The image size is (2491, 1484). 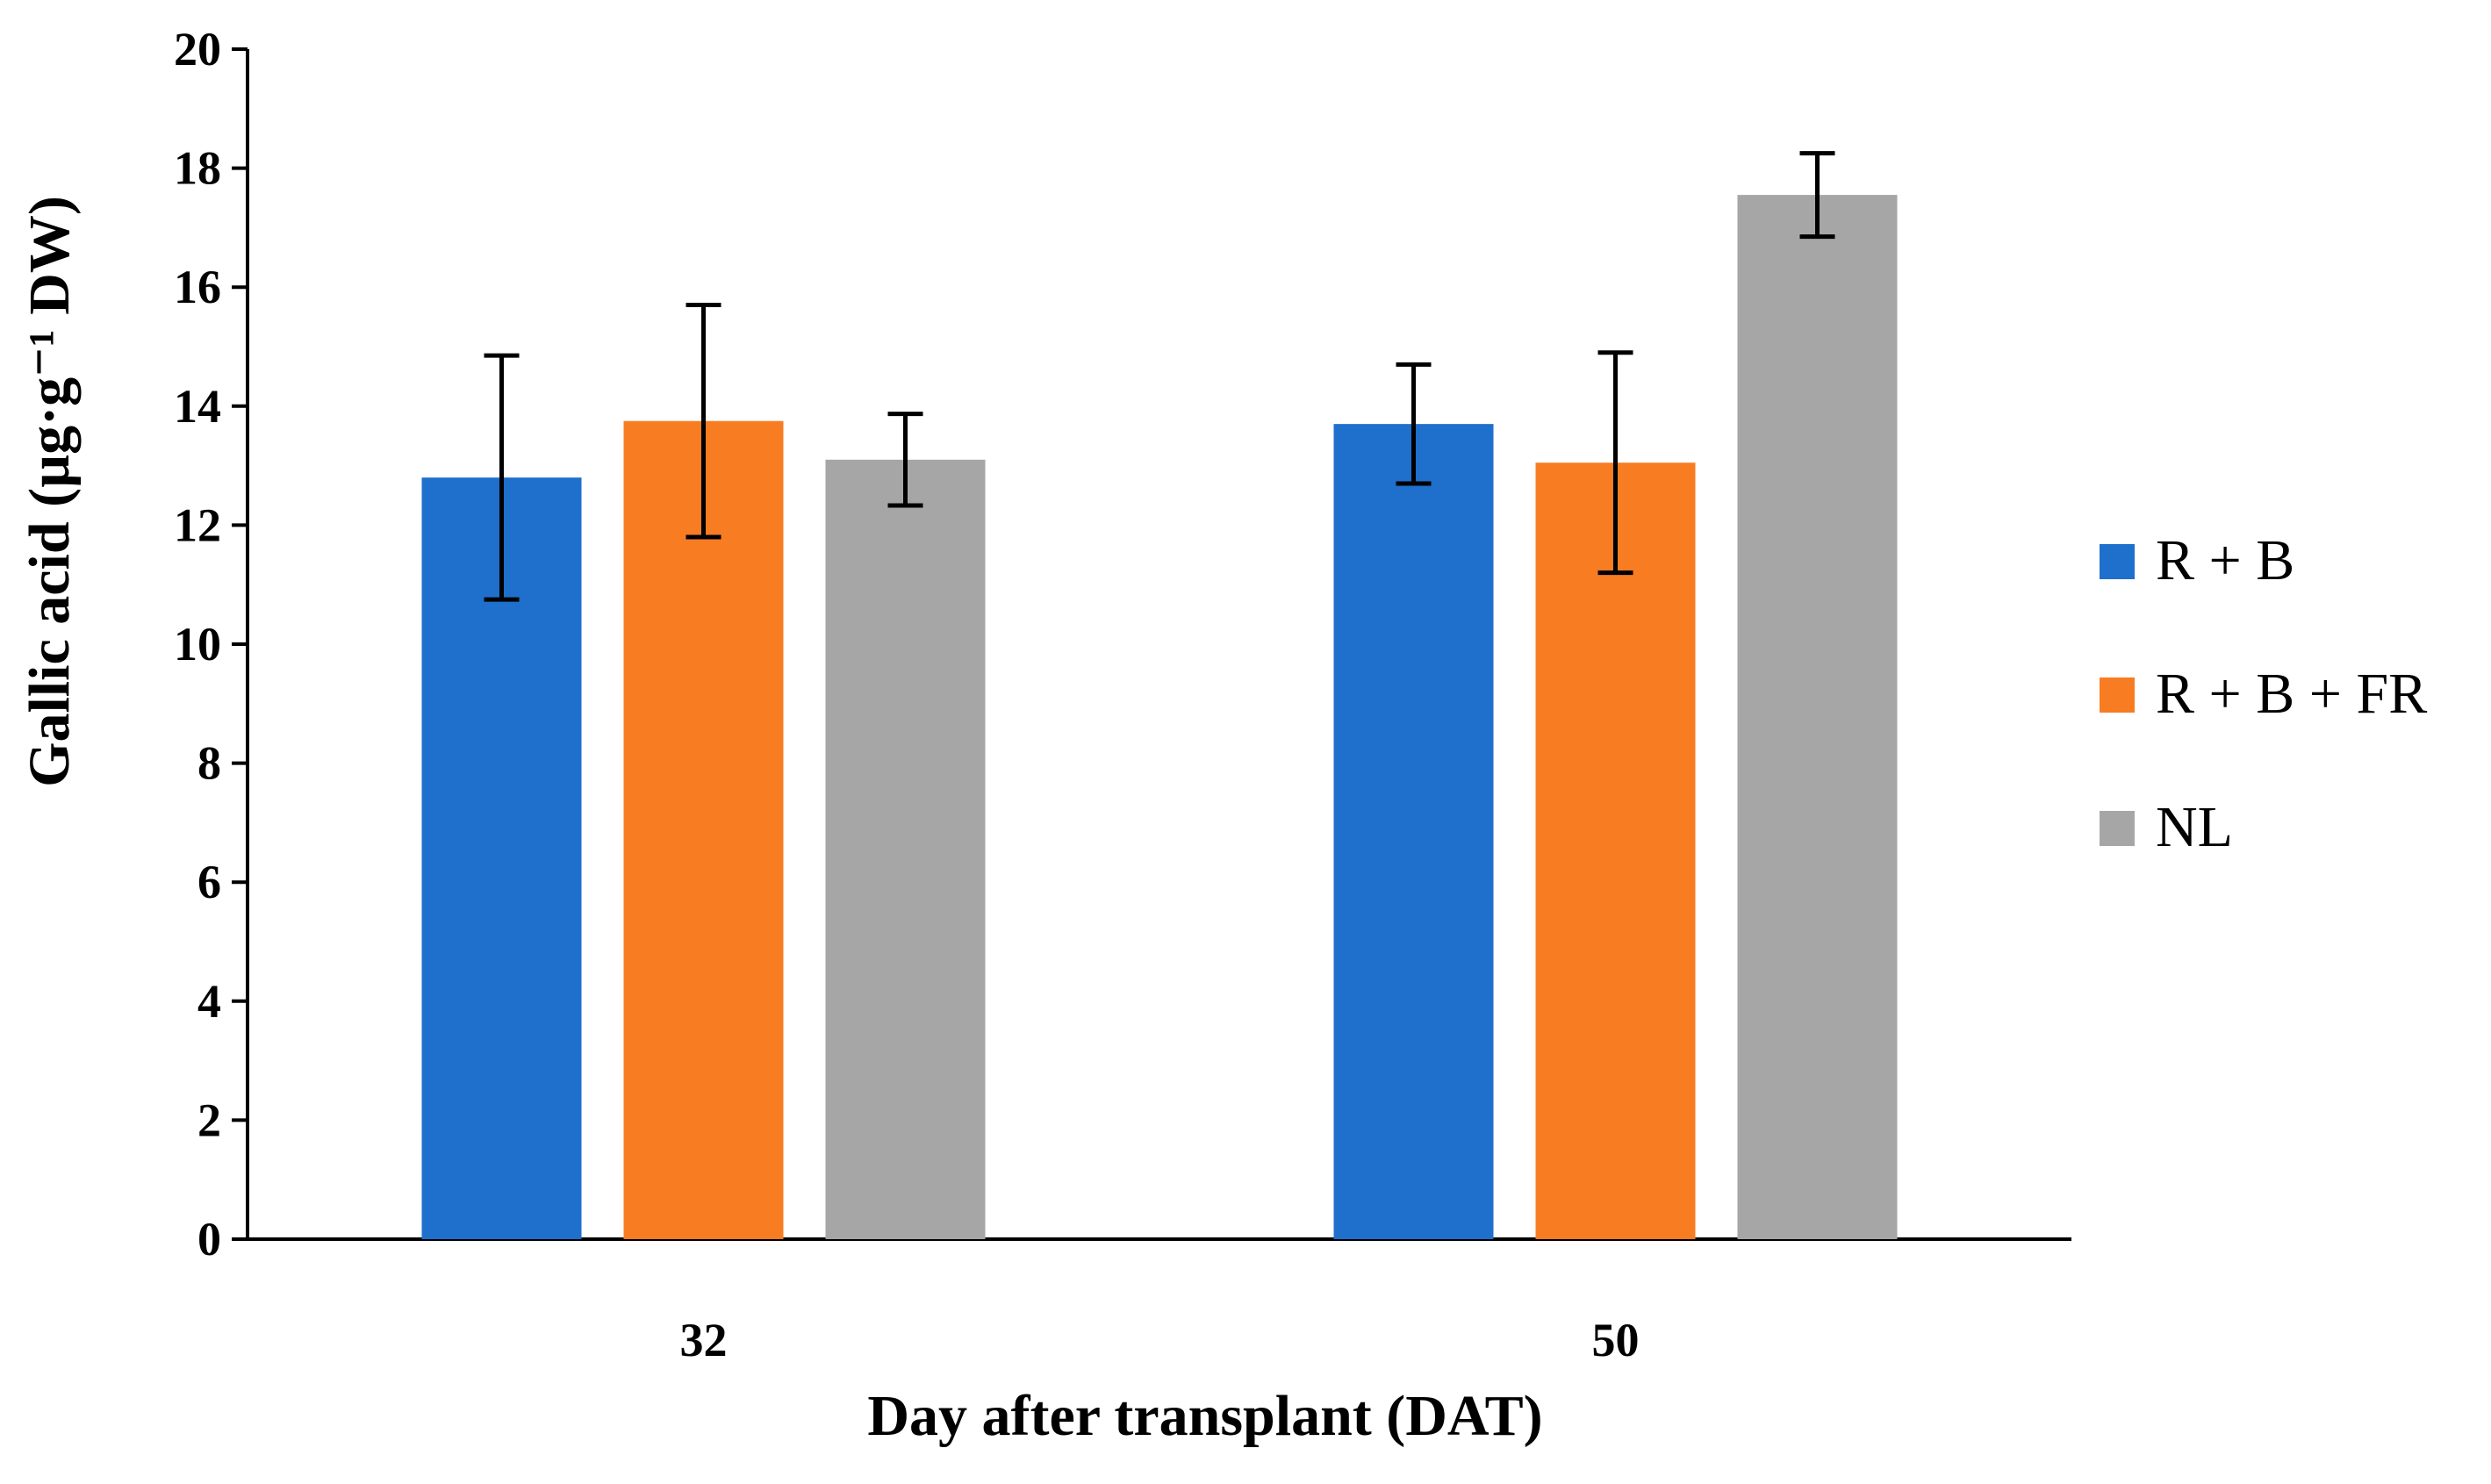 I want to click on legend-label: NL, so click(x=2194, y=827).